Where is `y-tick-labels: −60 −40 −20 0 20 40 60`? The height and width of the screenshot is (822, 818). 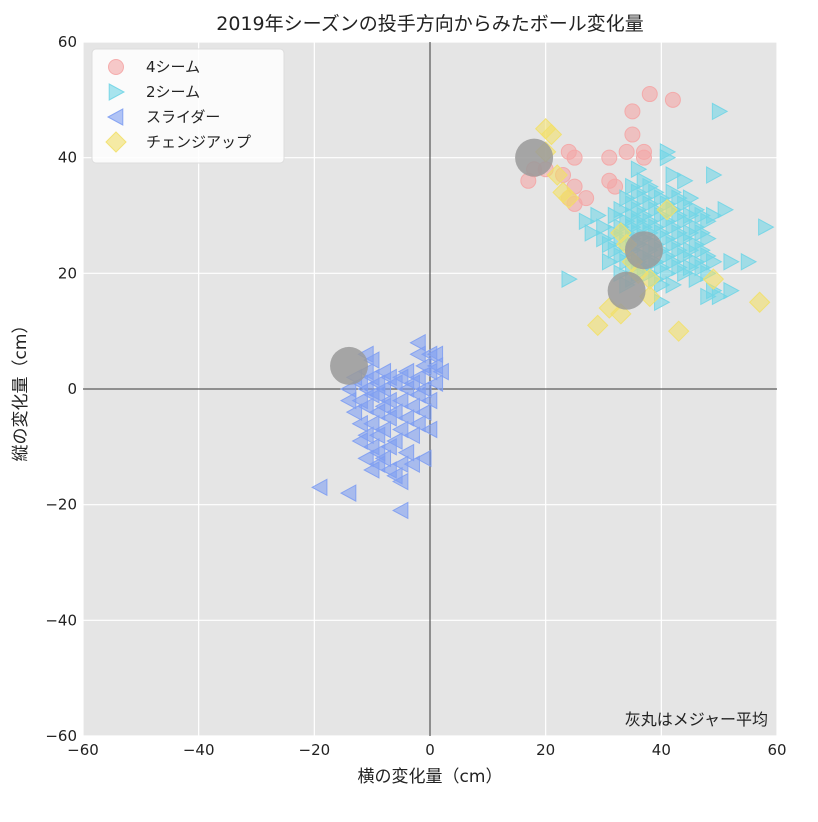 y-tick-labels: −60 −40 −20 0 20 40 60 is located at coordinates (61, 389).